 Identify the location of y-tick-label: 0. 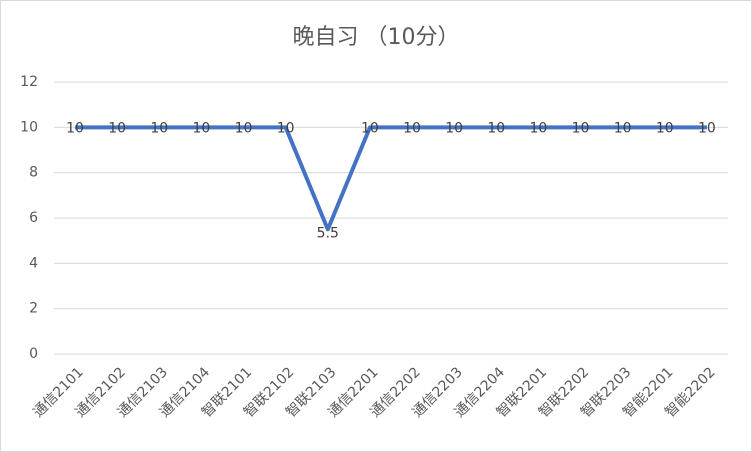
(33, 354).